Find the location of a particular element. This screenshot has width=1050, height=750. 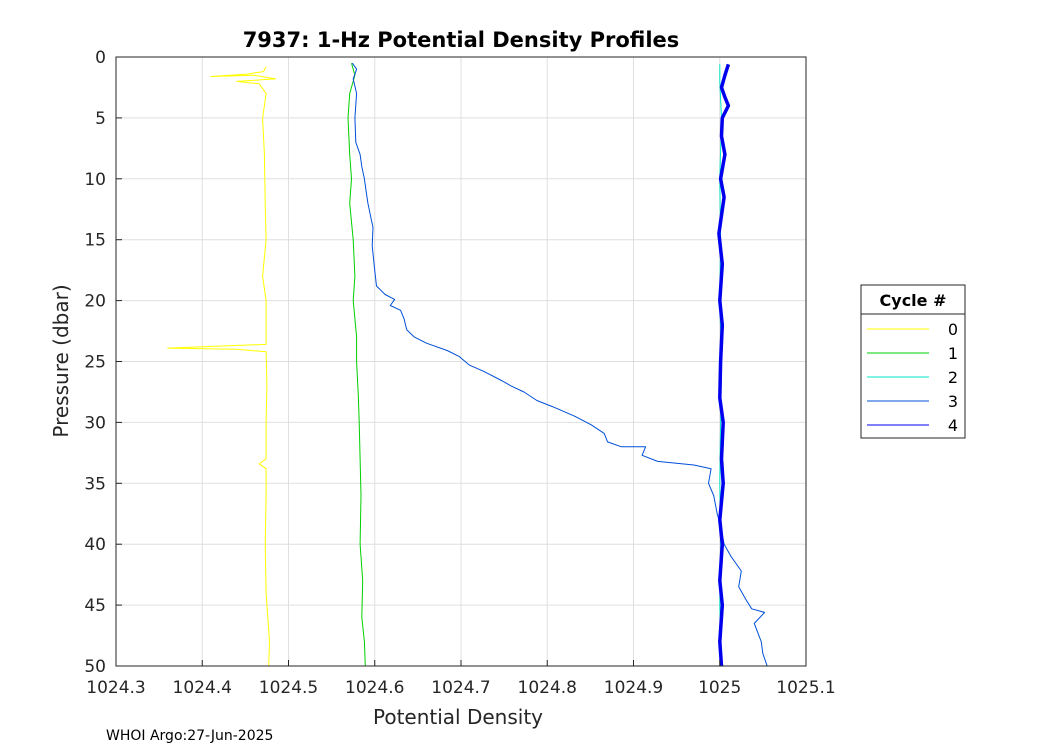

y-tick-label: 50 is located at coordinates (95, 667).